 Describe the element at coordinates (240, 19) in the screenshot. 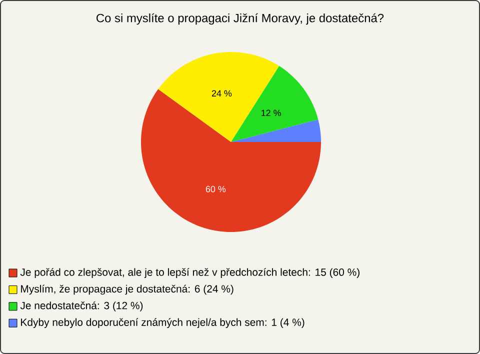

I see `chart-title: Co si myslíte o propagaci Jižní Moravy, je dostatečná?` at that location.